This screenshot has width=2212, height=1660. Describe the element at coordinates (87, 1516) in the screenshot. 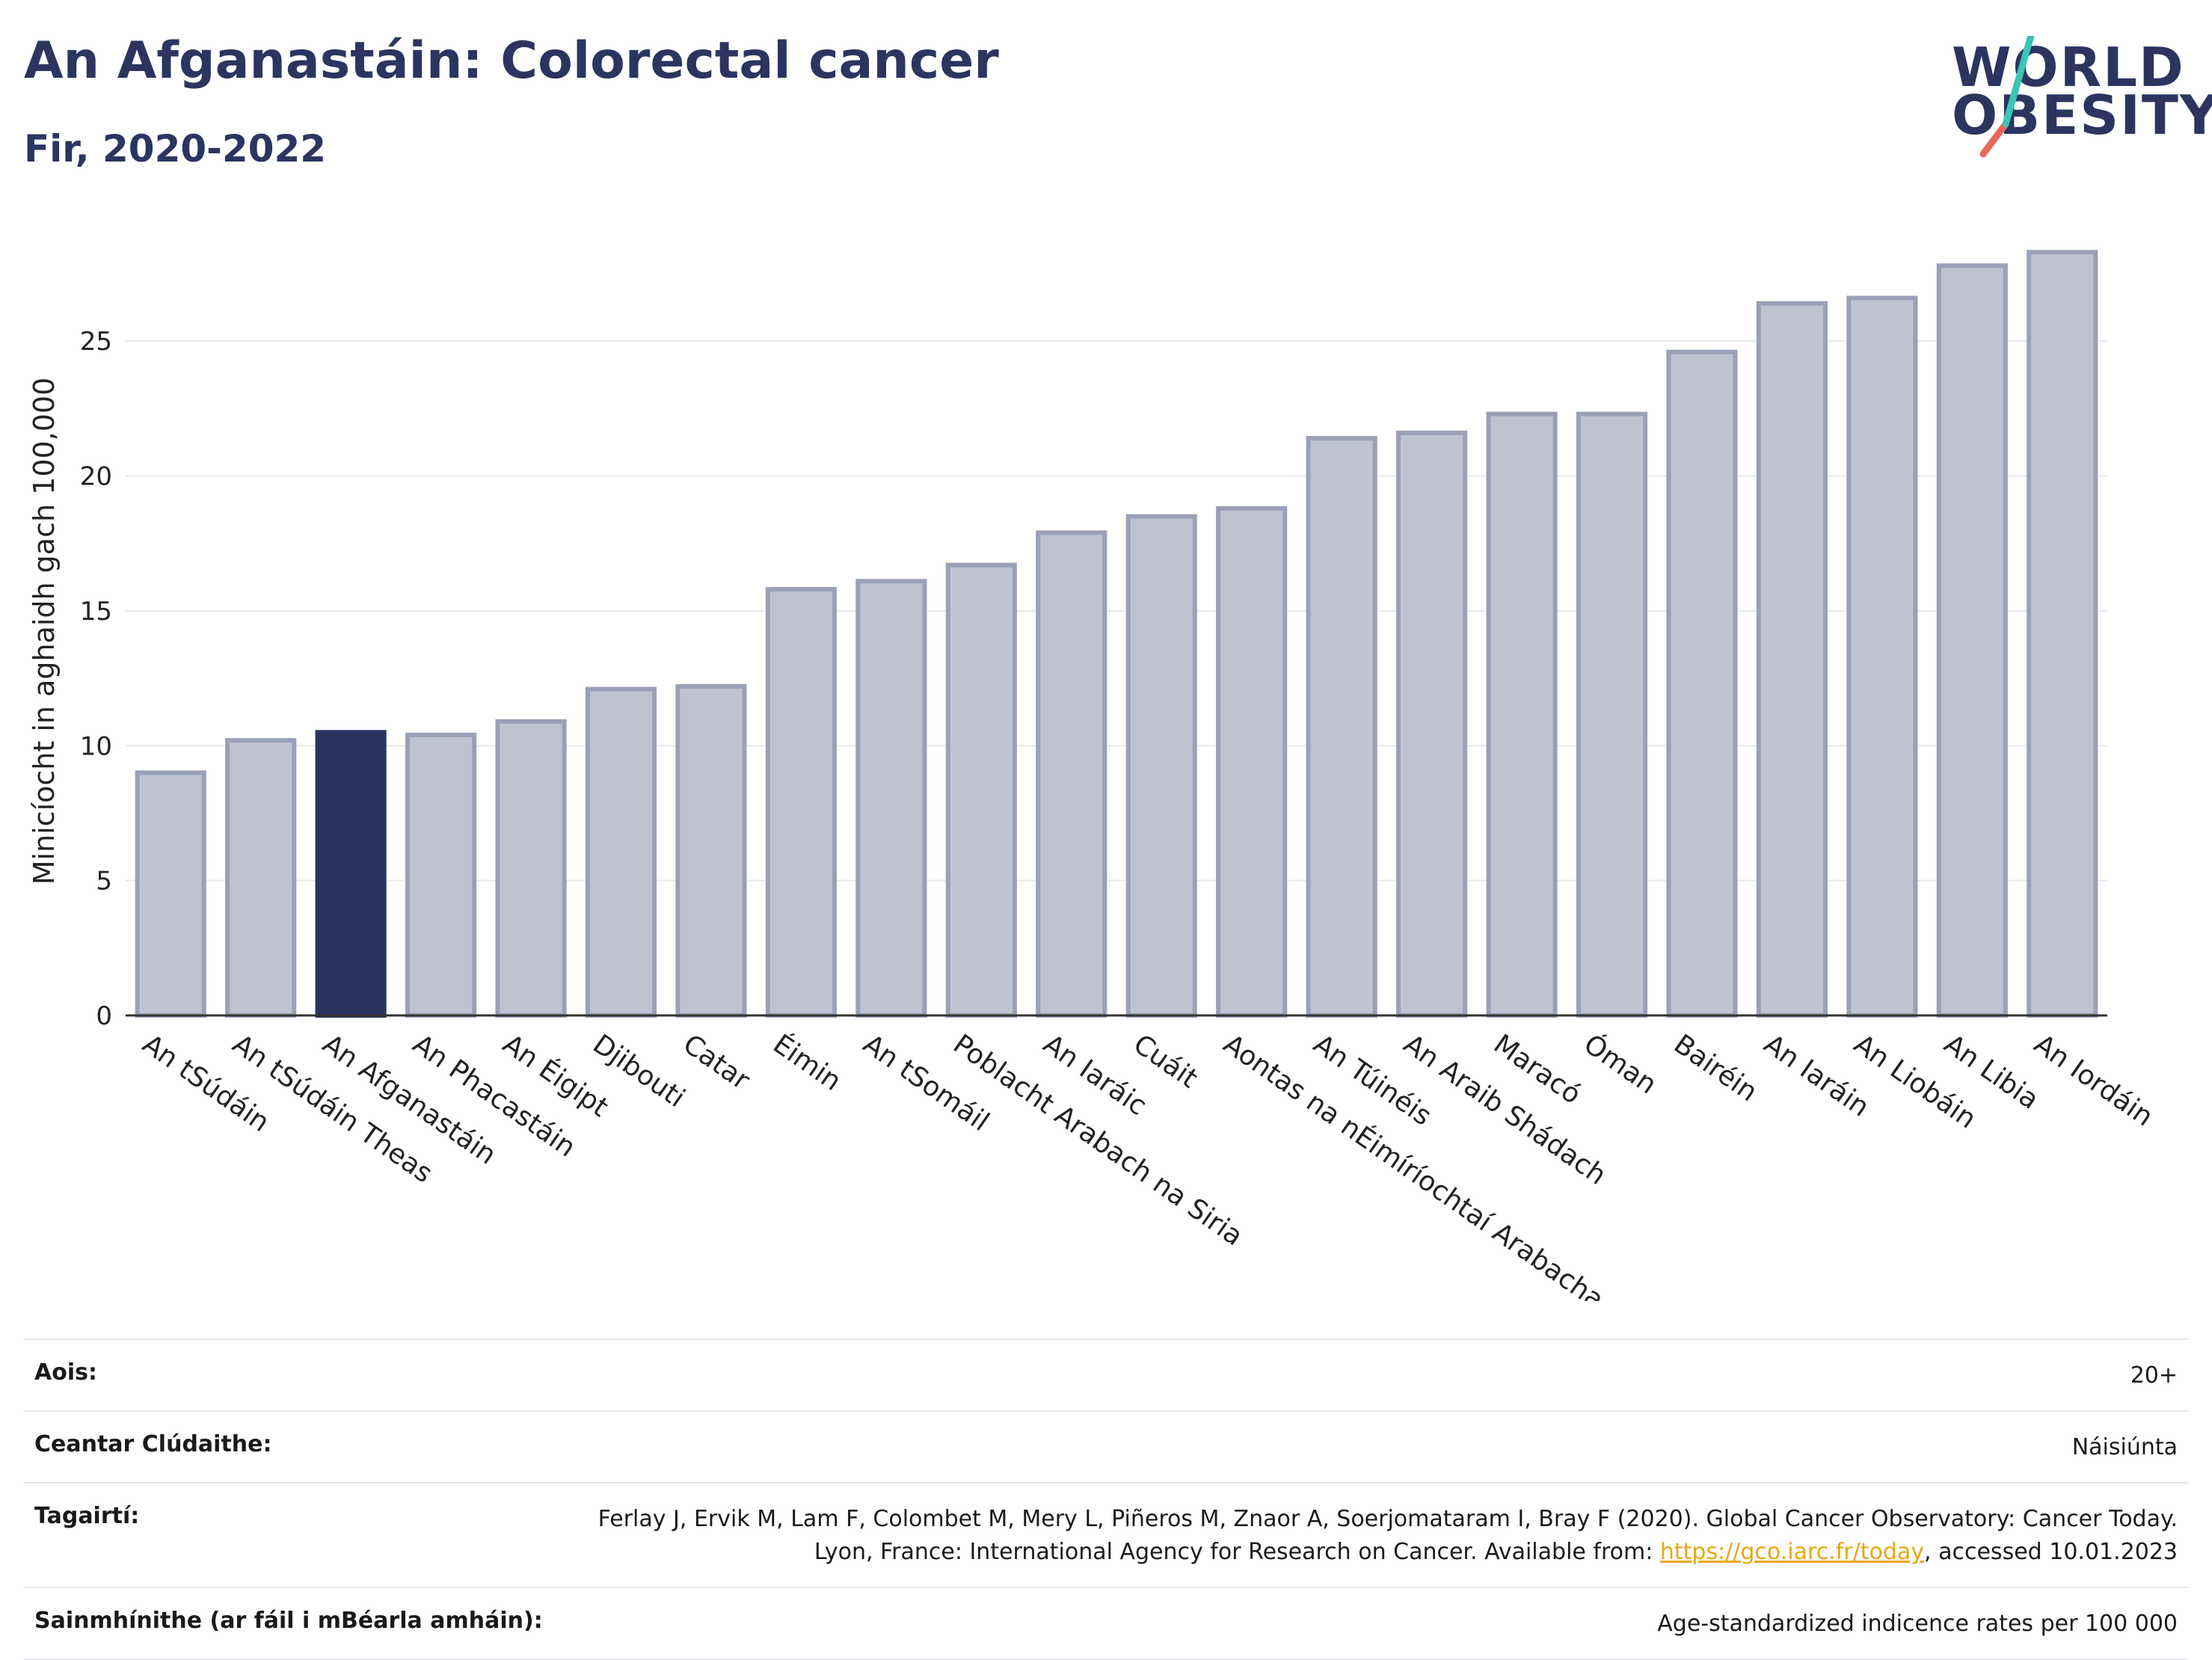

I see `references-label: Tagairtí:` at that location.